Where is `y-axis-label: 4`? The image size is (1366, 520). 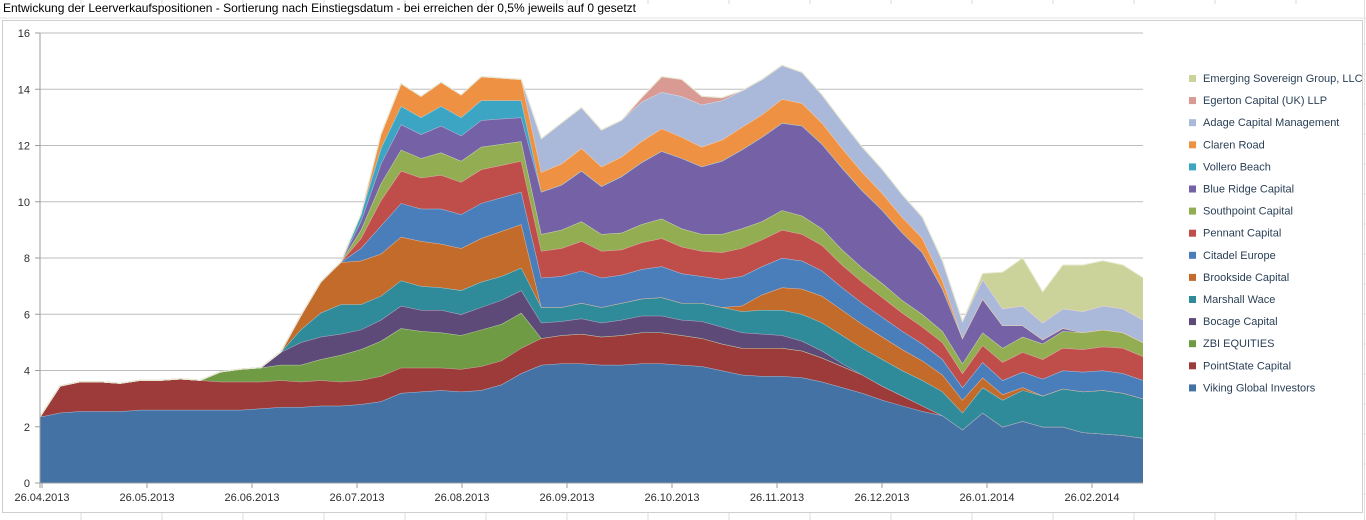
y-axis-label: 4 is located at coordinates (27, 372).